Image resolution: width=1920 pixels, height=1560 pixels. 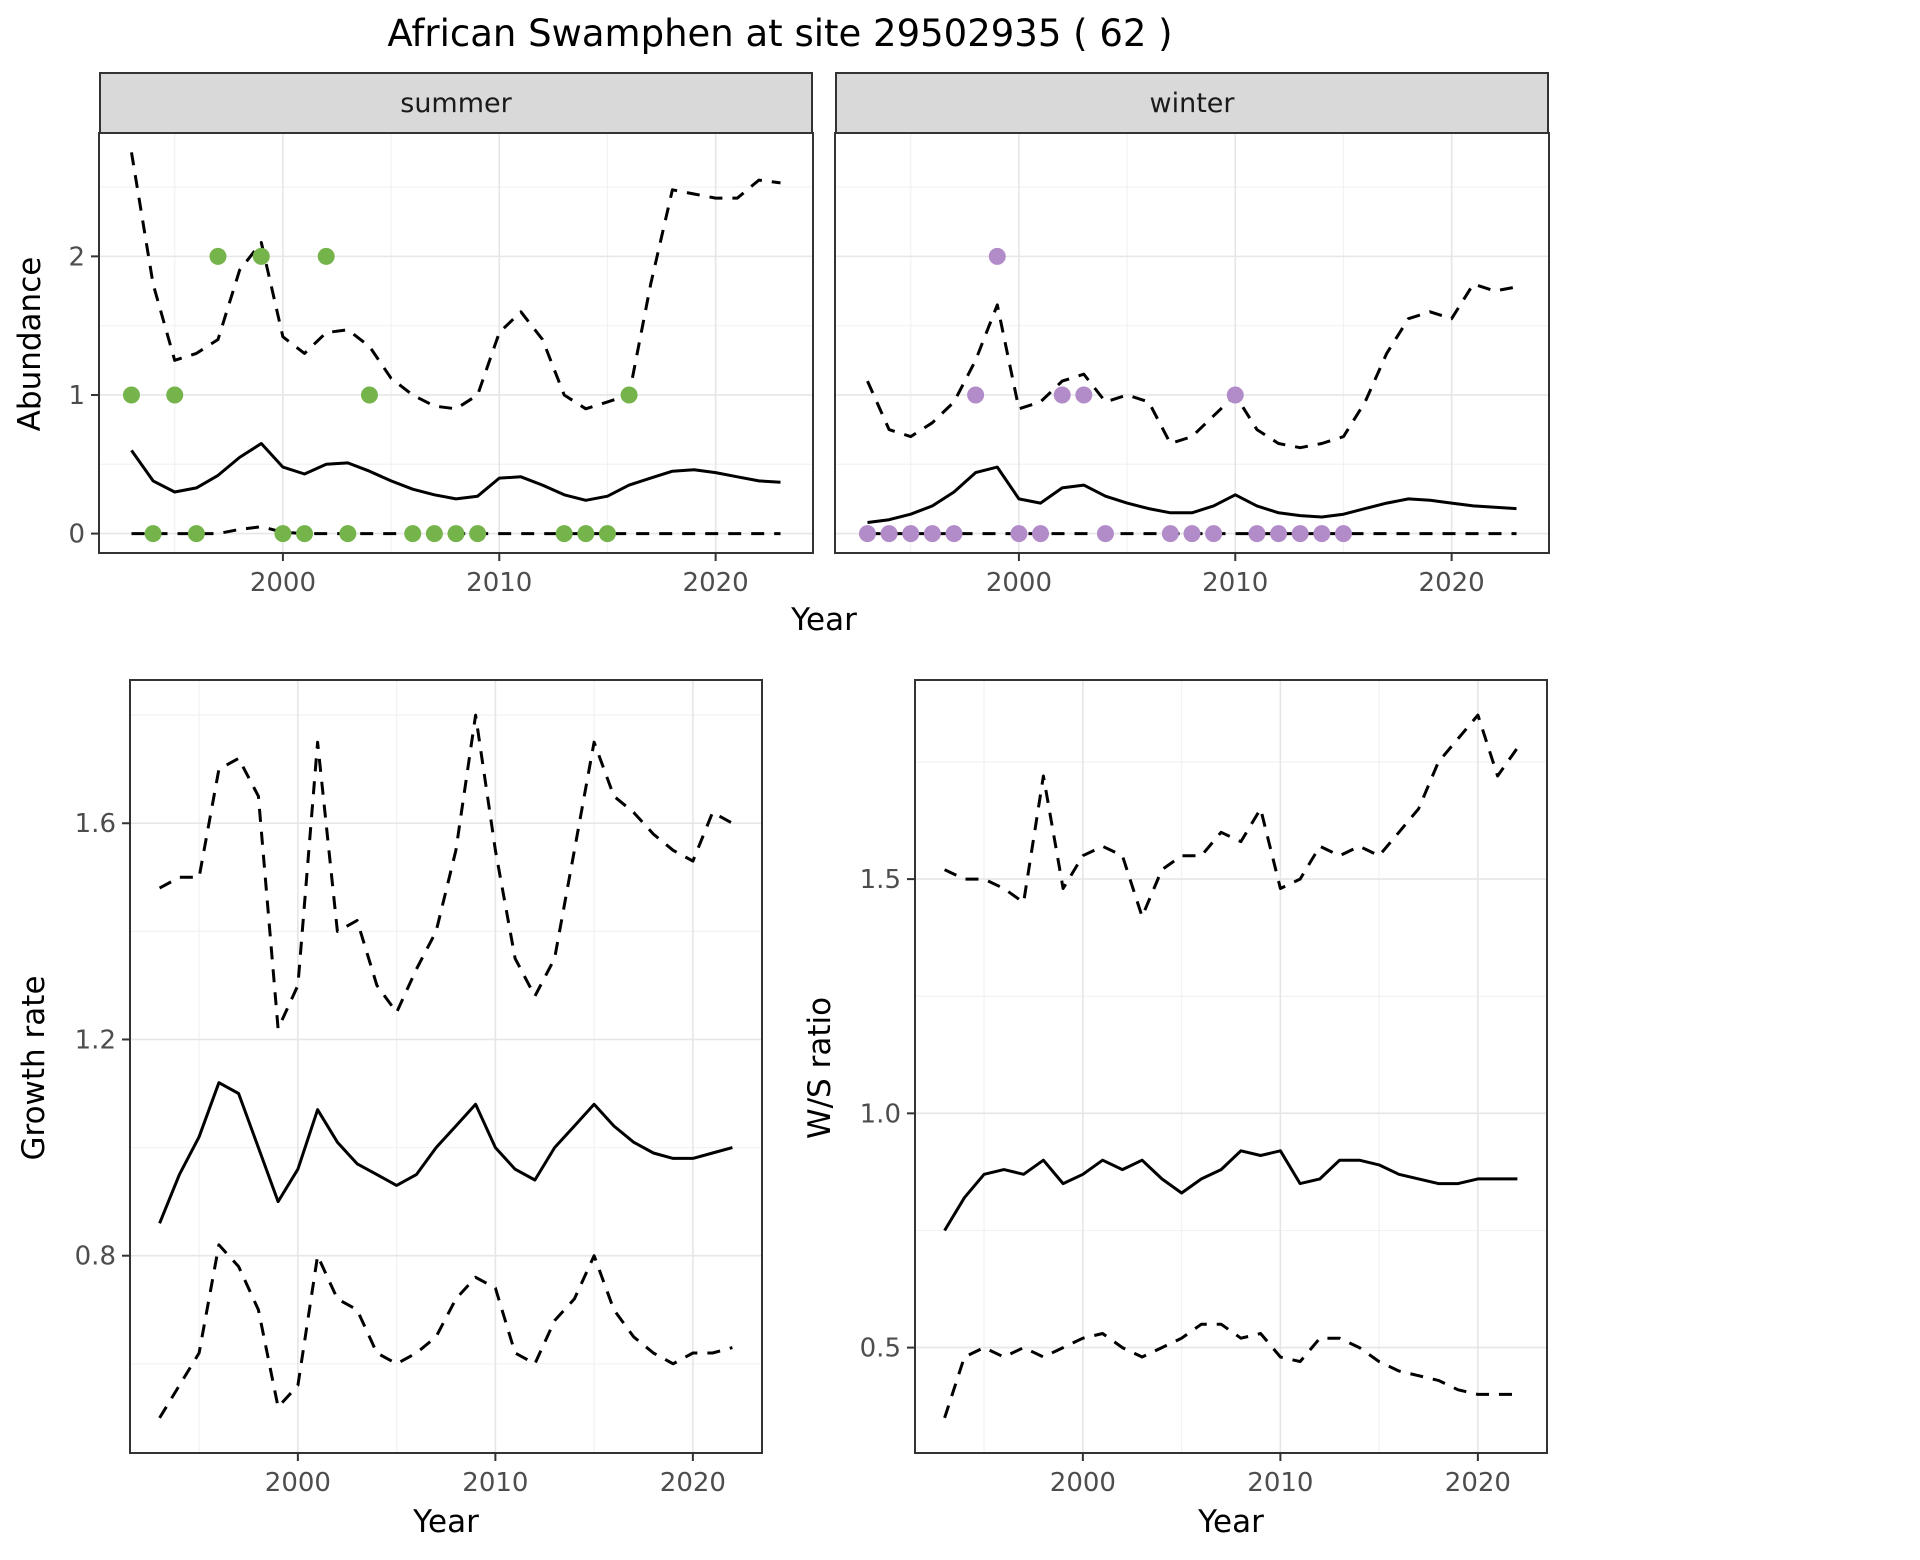 What do you see at coordinates (76, 535) in the screenshot?
I see `svg-text: 0` at bounding box center [76, 535].